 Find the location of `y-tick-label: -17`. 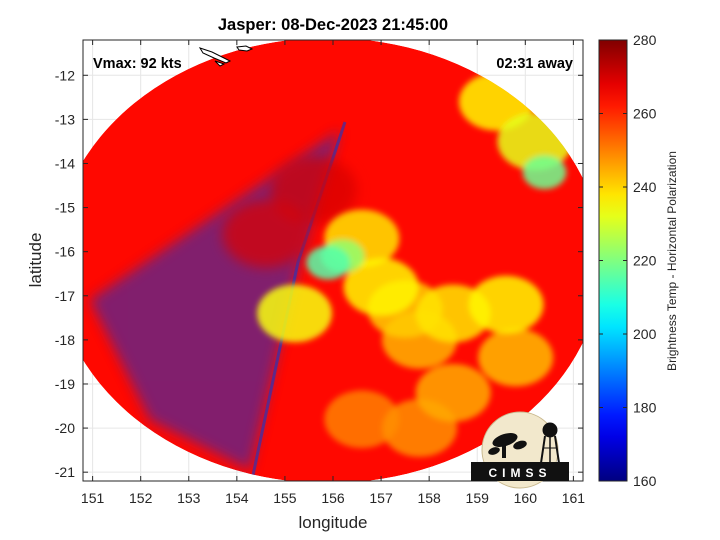

y-tick-label: -17 is located at coordinates (65, 296).